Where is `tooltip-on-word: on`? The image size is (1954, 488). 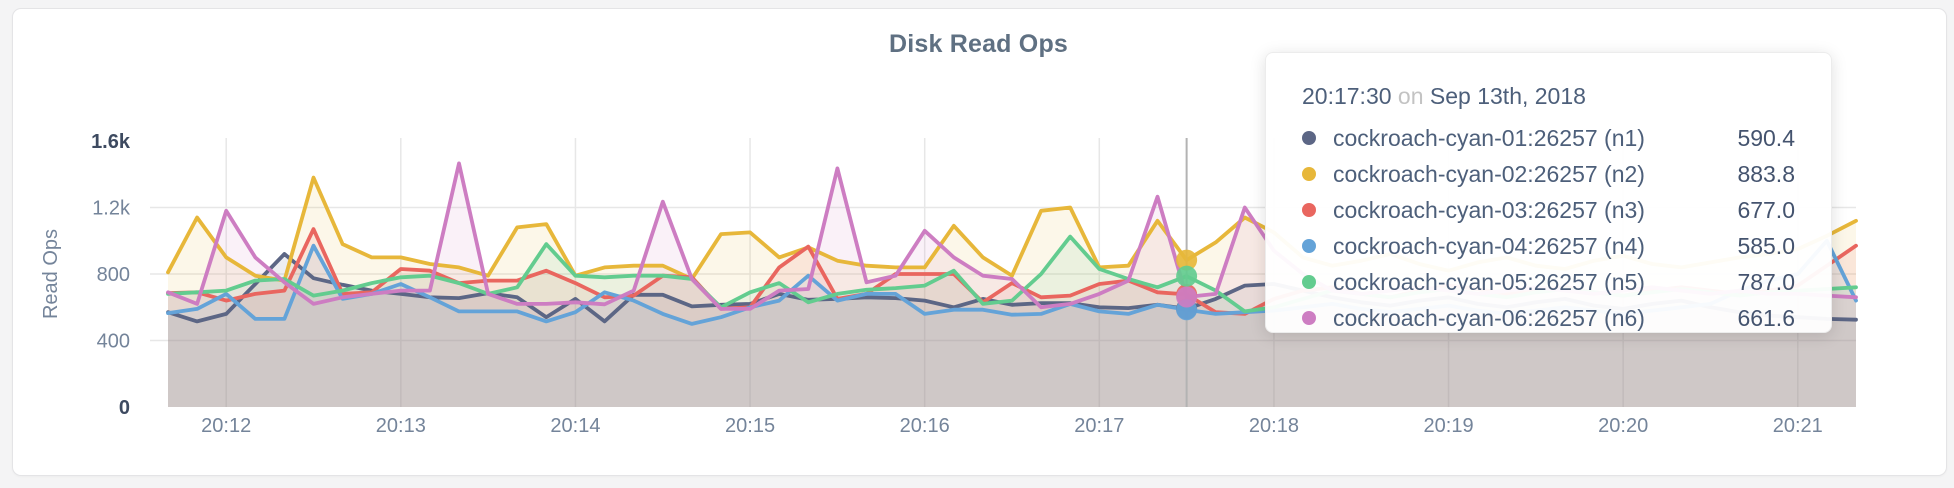 tooltip-on-word: on is located at coordinates (1410, 96).